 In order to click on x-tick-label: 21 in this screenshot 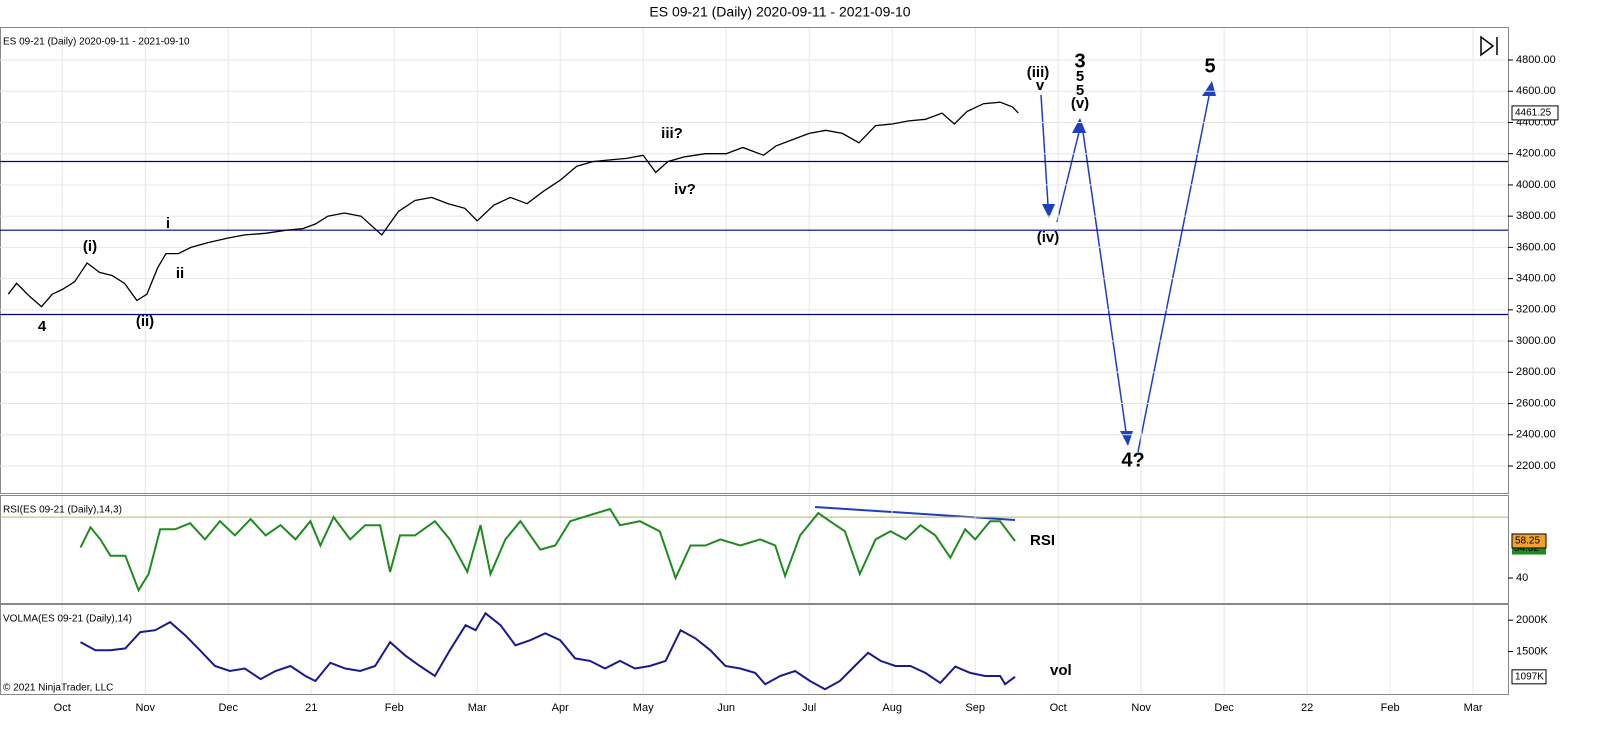, I will do `click(311, 708)`.